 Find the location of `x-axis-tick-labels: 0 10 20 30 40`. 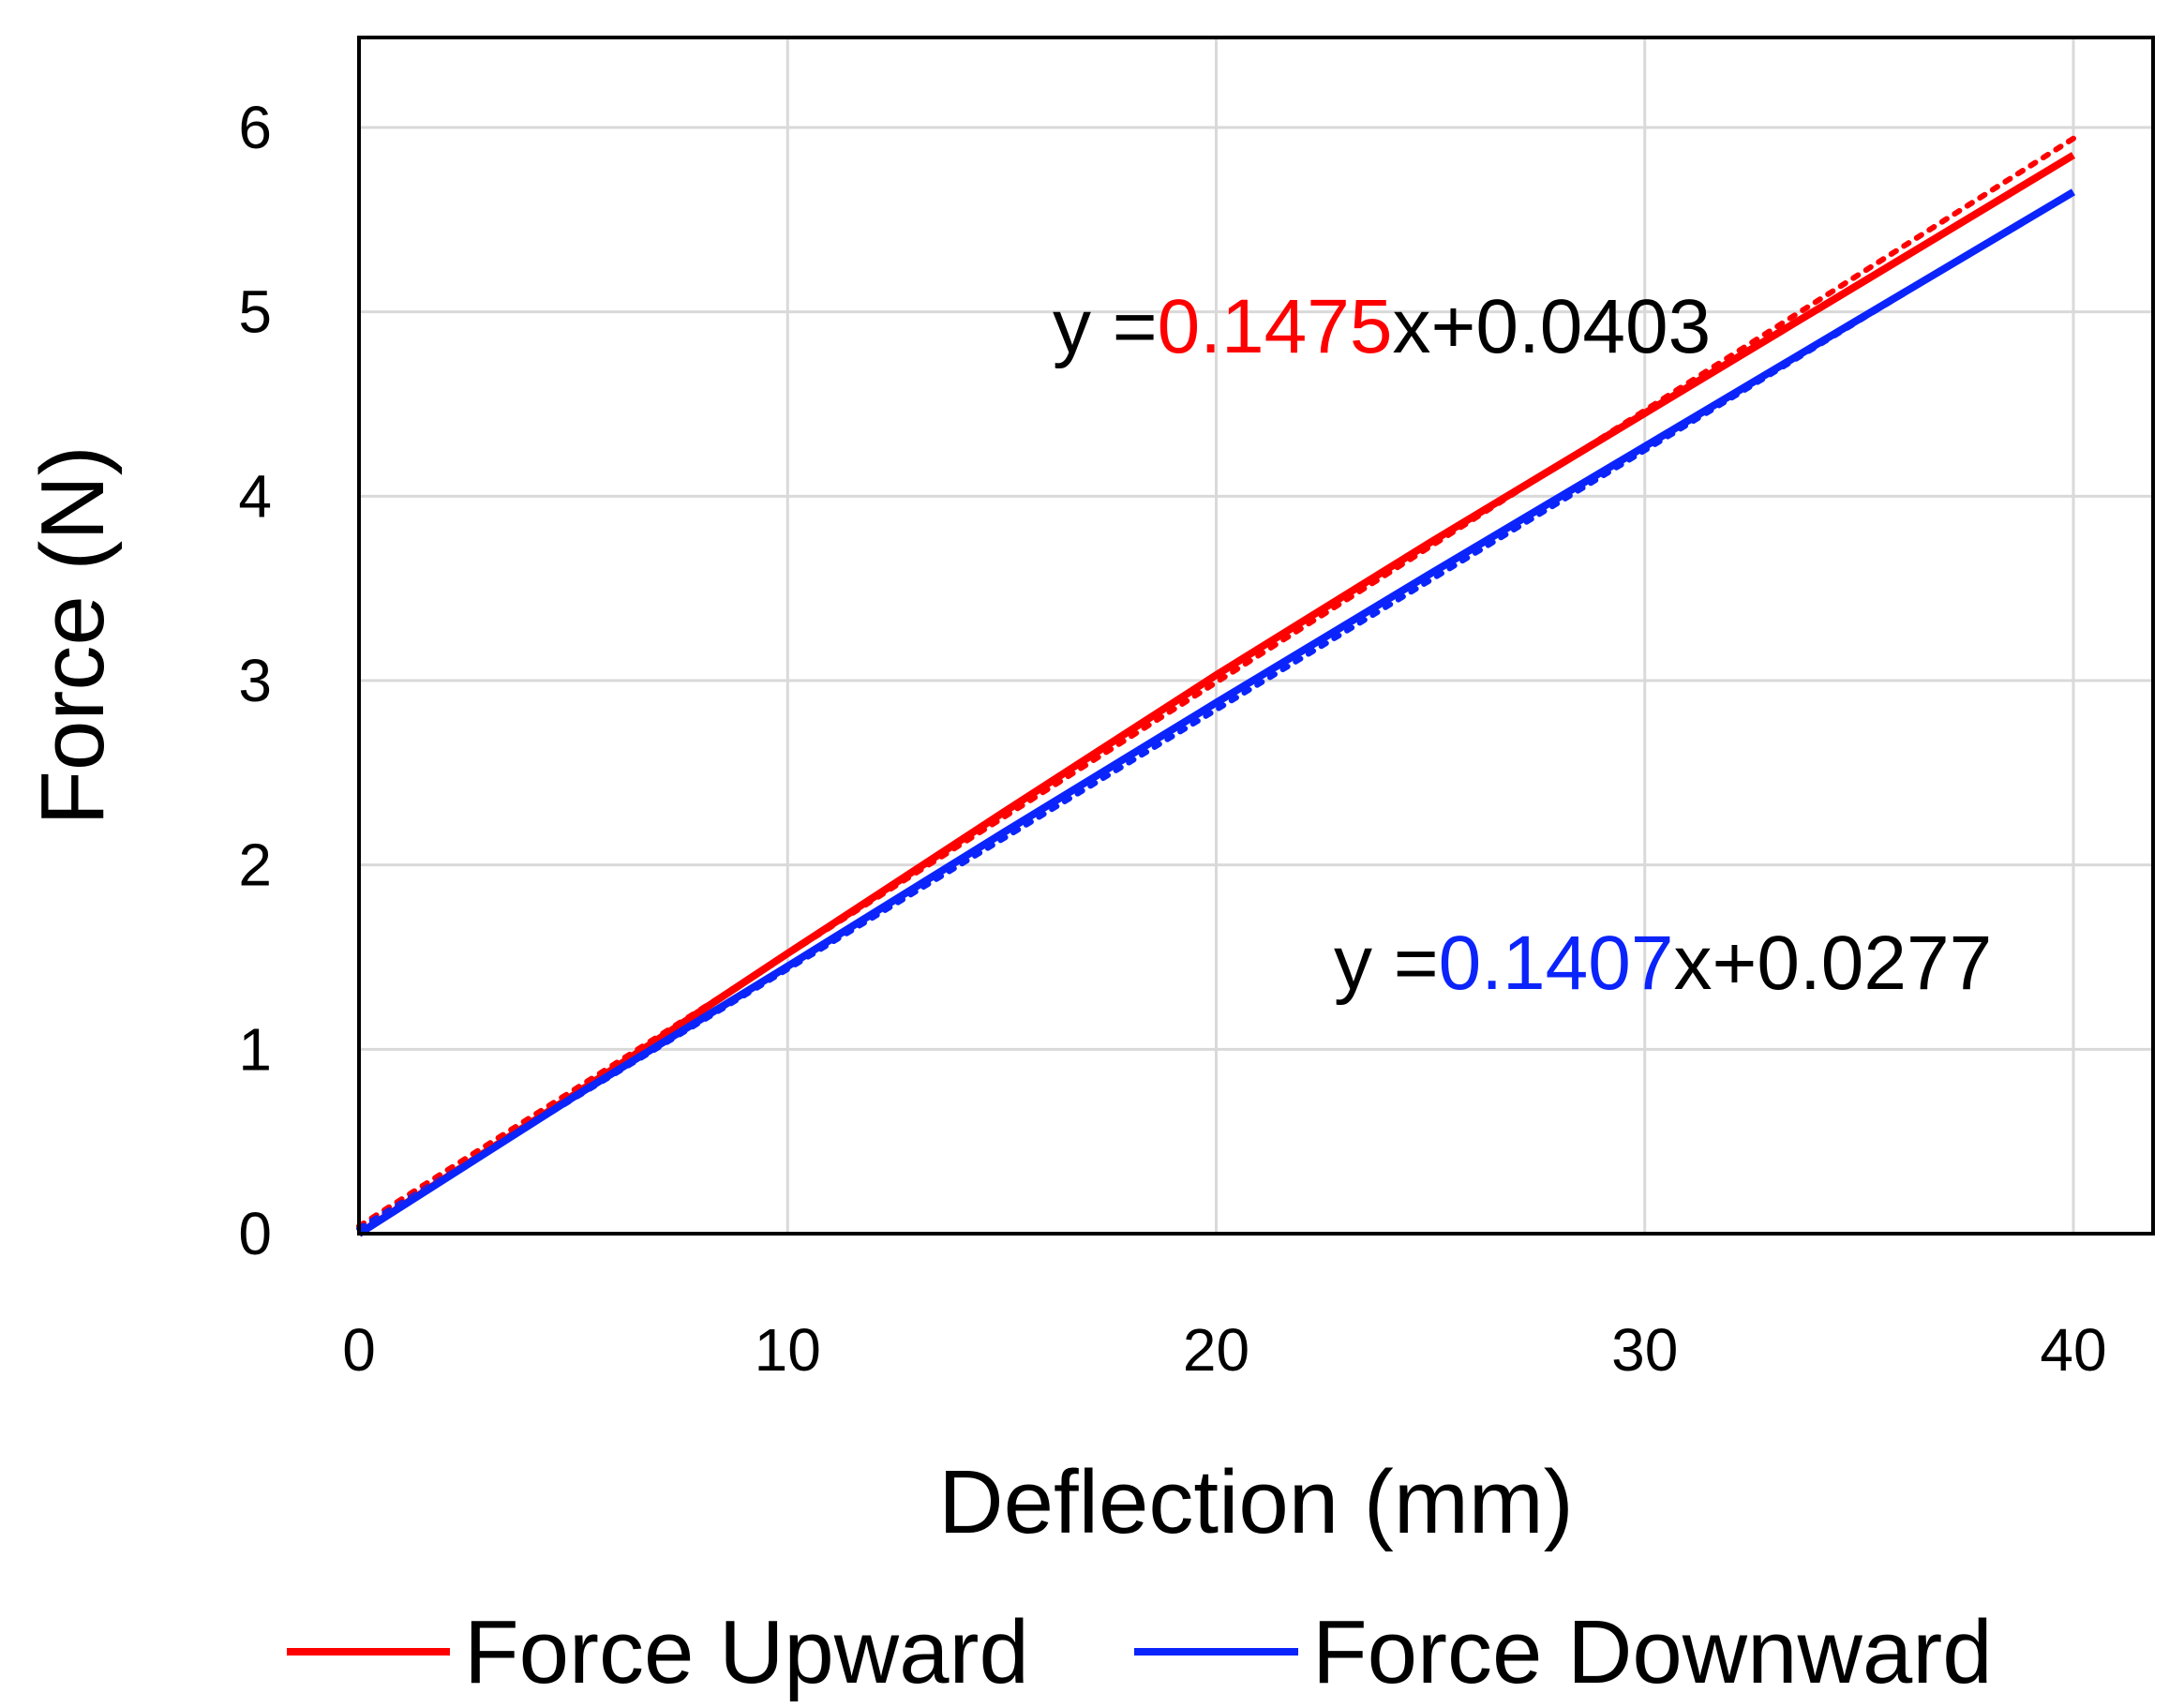

x-axis-tick-labels: 0 10 20 30 40 is located at coordinates (1224, 1350).